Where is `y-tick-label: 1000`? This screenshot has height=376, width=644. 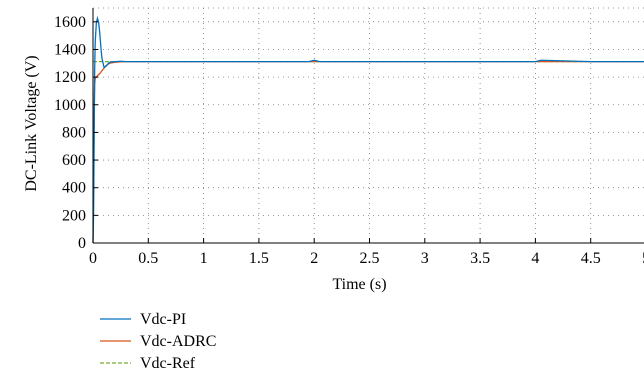 y-tick-label: 1000 is located at coordinates (70, 105).